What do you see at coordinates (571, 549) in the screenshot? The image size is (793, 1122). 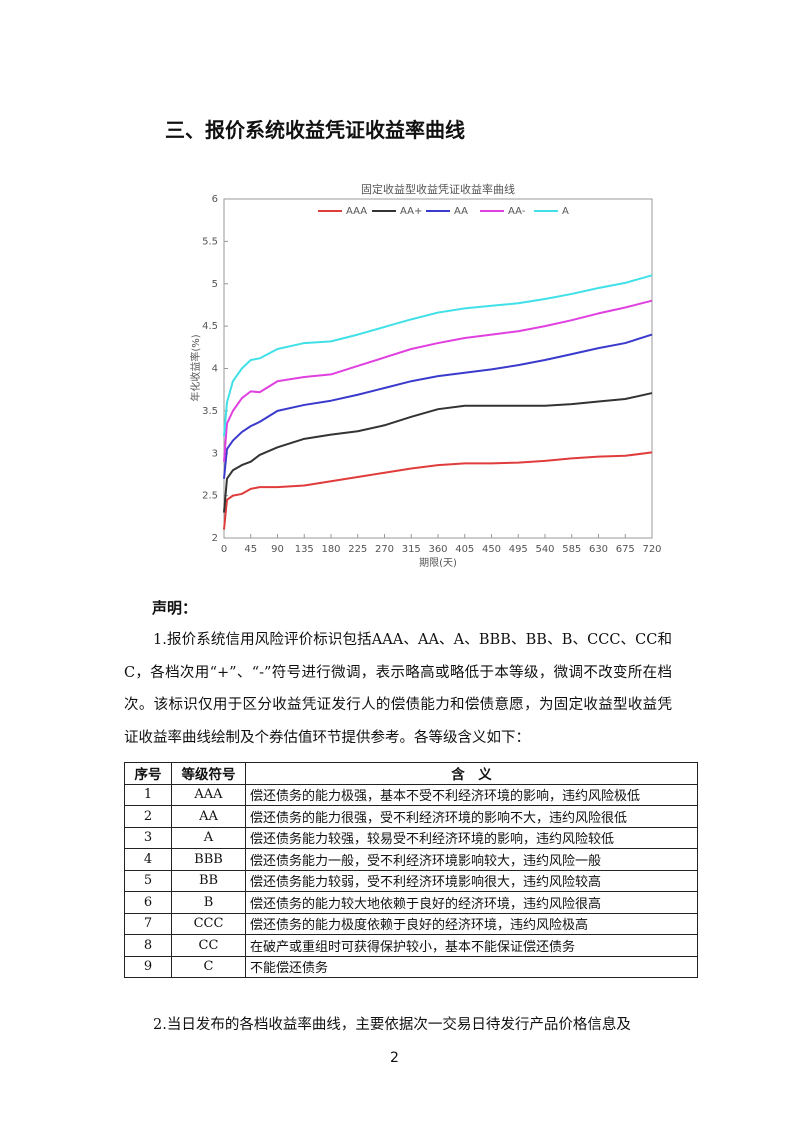 I see `x-tick-label: 585` at bounding box center [571, 549].